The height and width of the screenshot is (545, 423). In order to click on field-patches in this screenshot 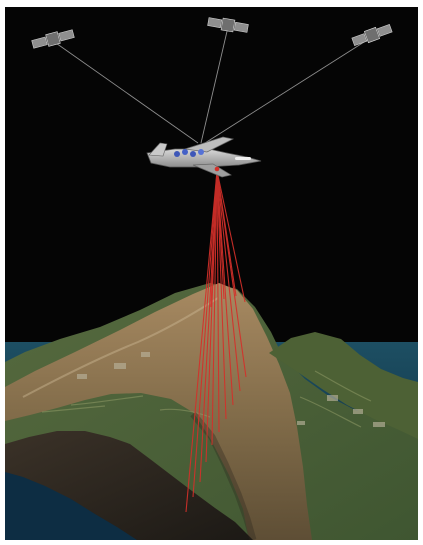, I will do `click(231, 389)`.